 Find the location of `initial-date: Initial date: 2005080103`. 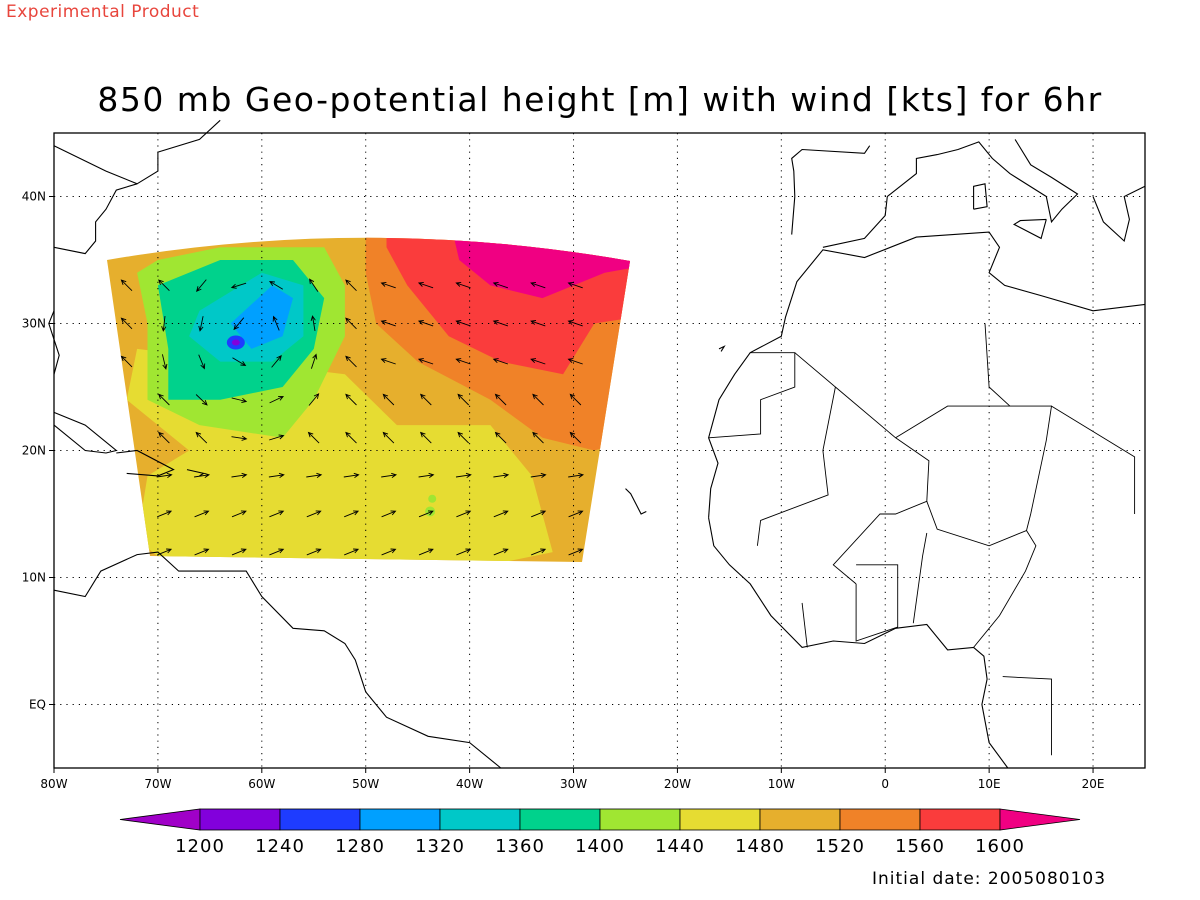

initial-date: Initial date: 2005080103 is located at coordinates (989, 879).